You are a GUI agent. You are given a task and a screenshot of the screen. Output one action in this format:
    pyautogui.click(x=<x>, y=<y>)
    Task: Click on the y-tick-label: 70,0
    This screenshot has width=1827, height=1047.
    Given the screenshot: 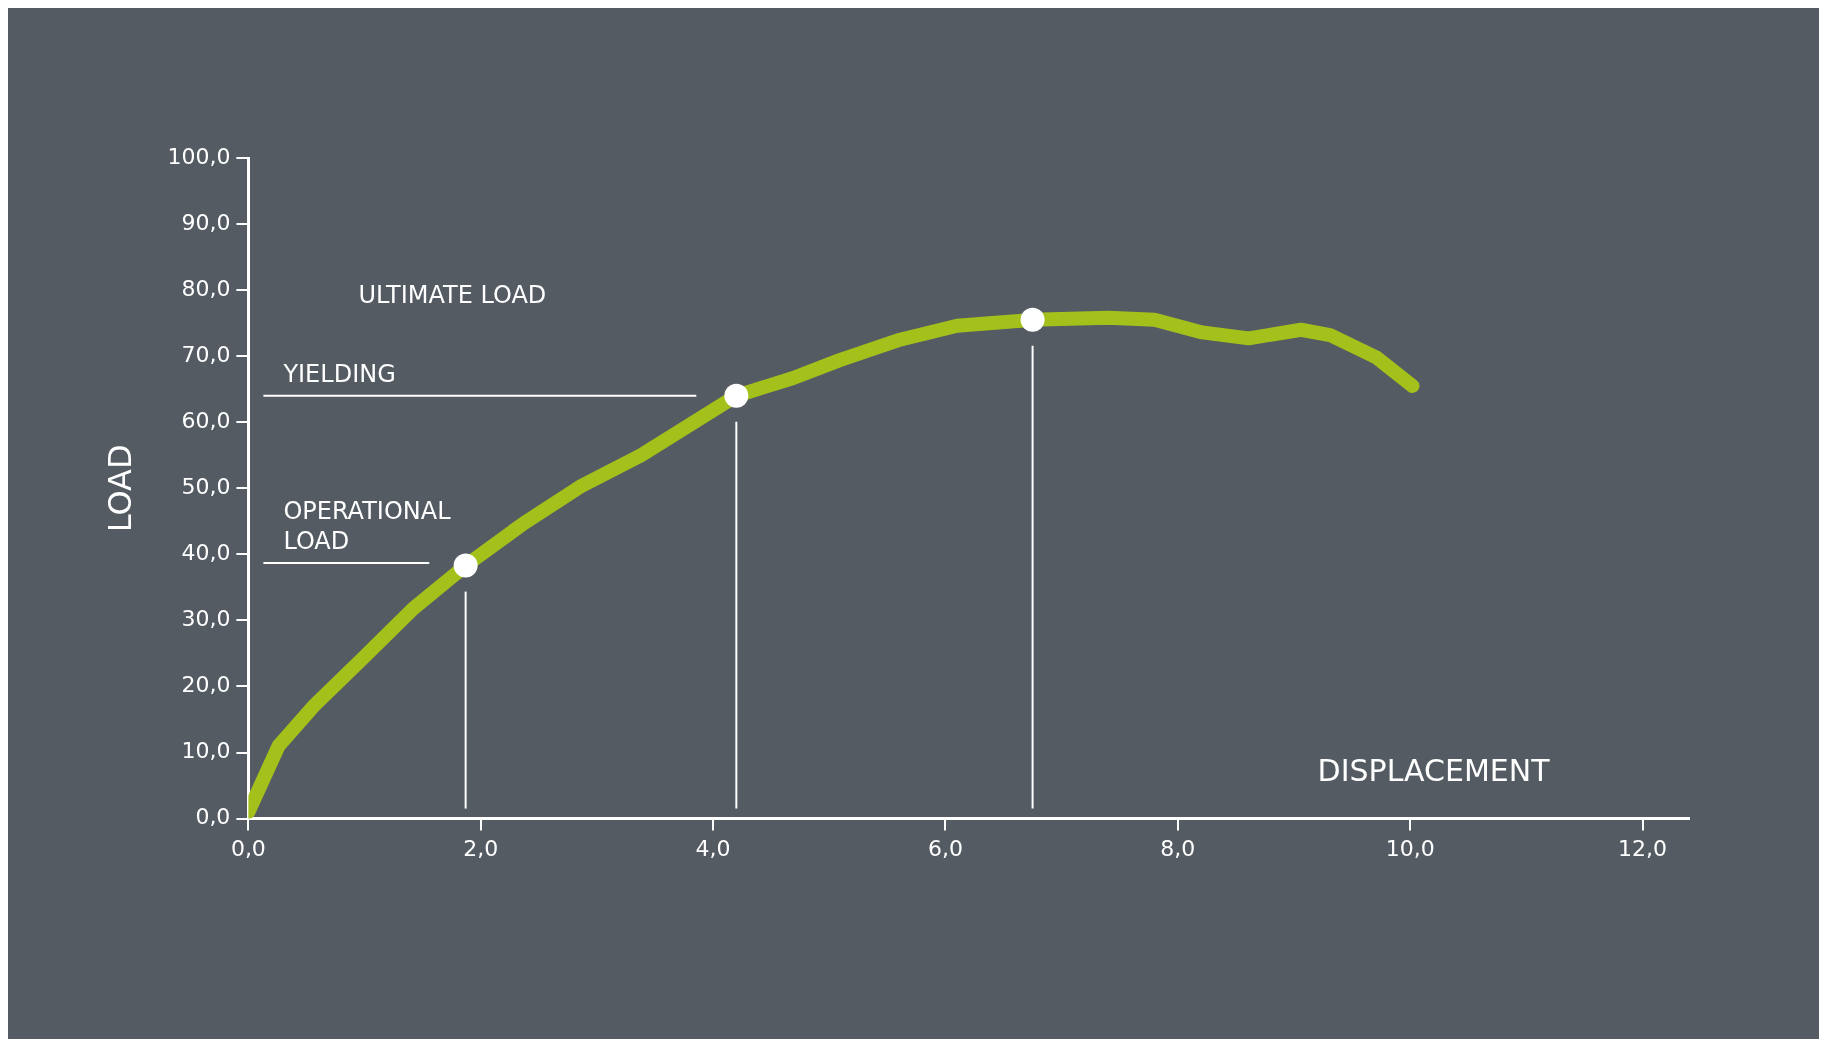 What is the action you would take?
    pyautogui.click(x=206, y=354)
    